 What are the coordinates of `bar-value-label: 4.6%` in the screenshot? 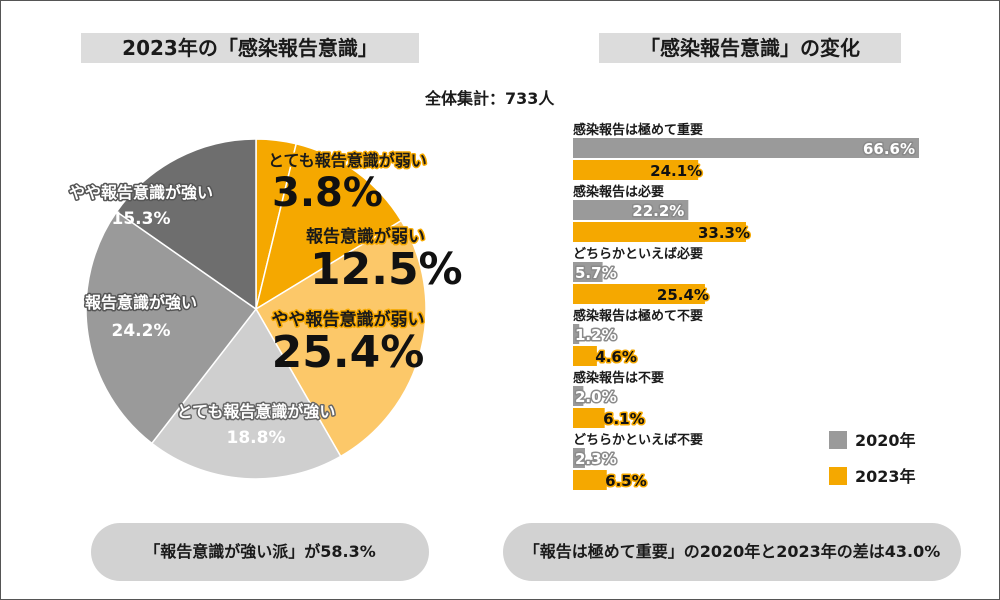 It's located at (616, 357).